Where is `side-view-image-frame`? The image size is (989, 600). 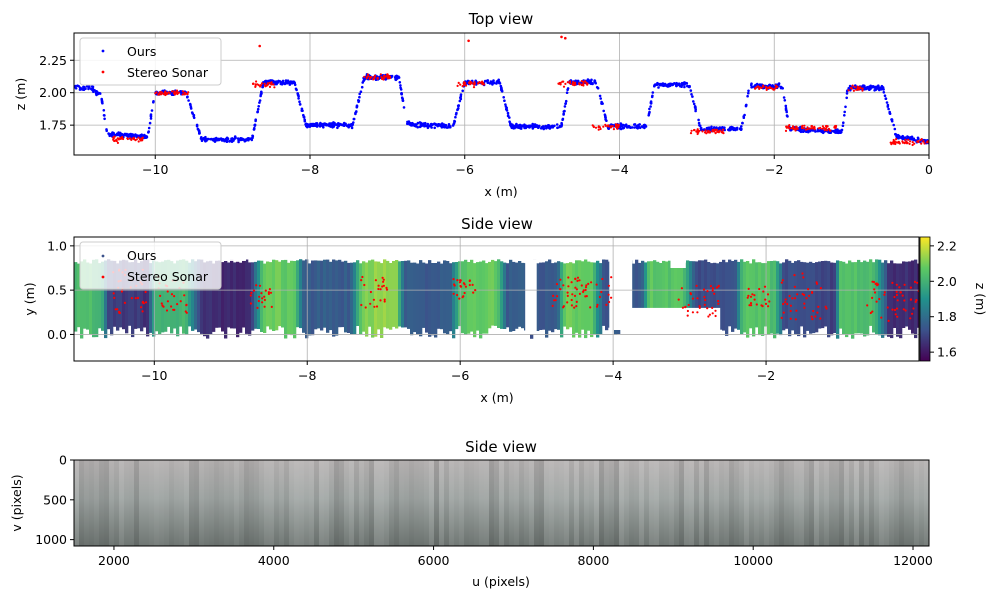
side-view-image-frame is located at coordinates (501, 503).